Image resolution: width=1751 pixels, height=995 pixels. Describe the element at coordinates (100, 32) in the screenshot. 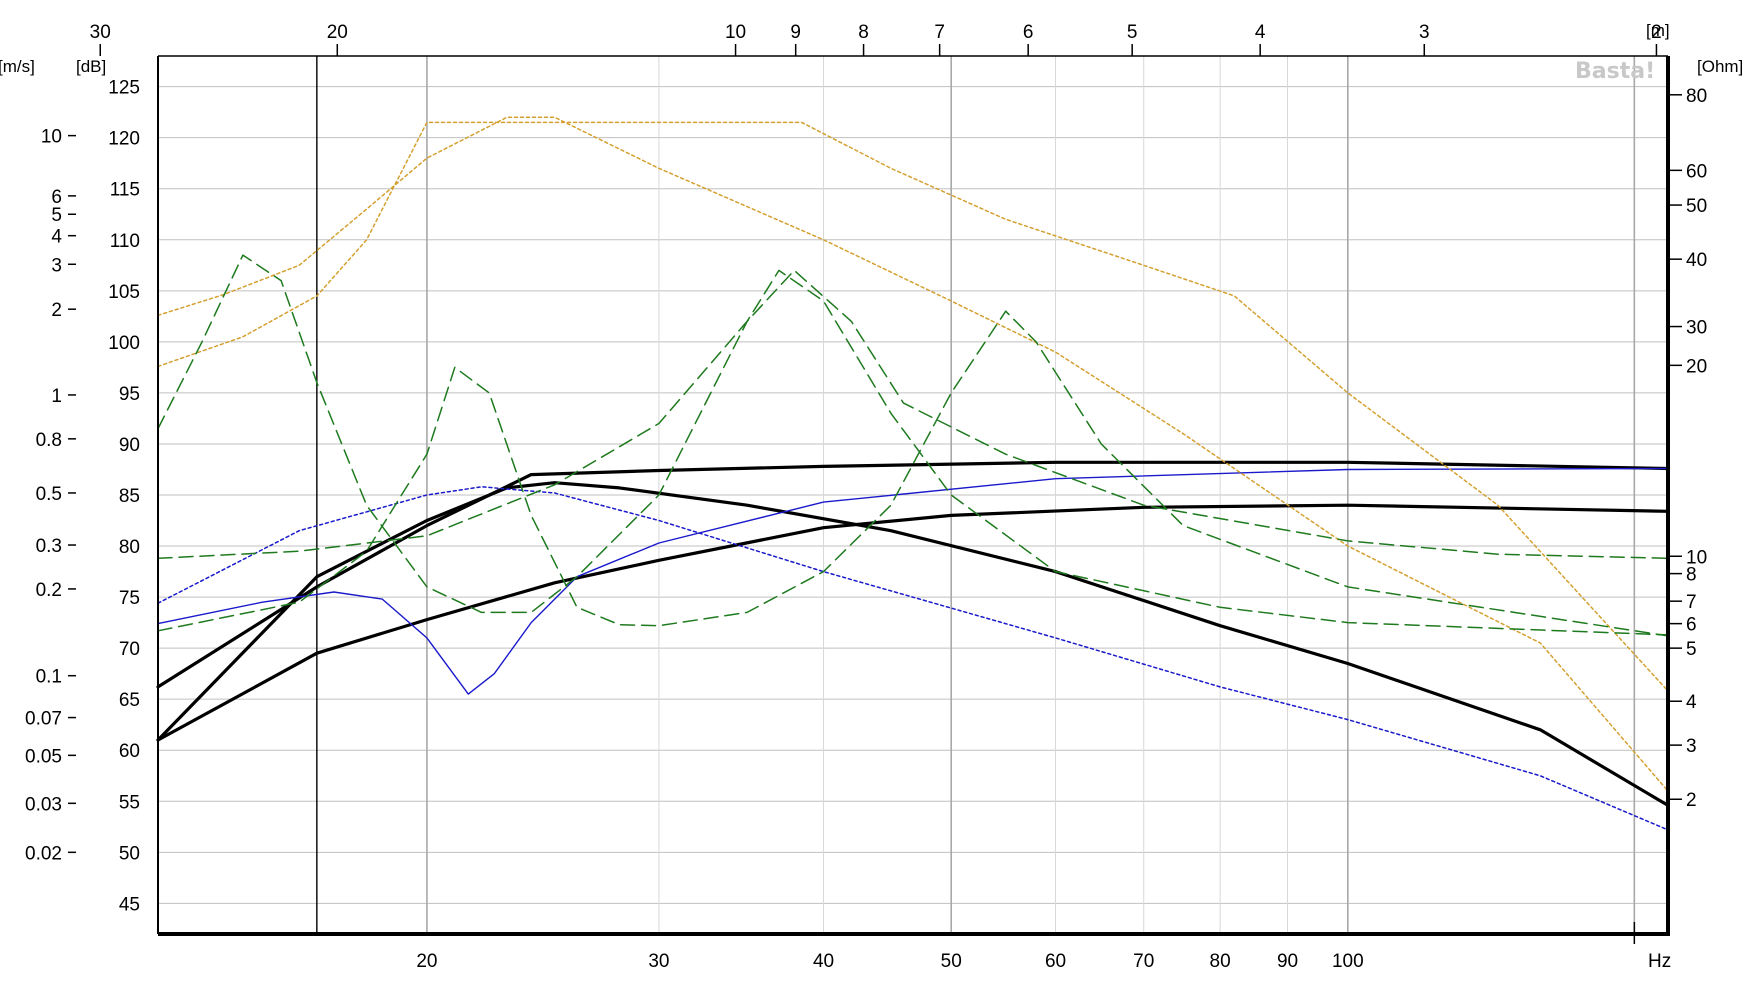

I see `wavelength-tick-label: 30` at that location.